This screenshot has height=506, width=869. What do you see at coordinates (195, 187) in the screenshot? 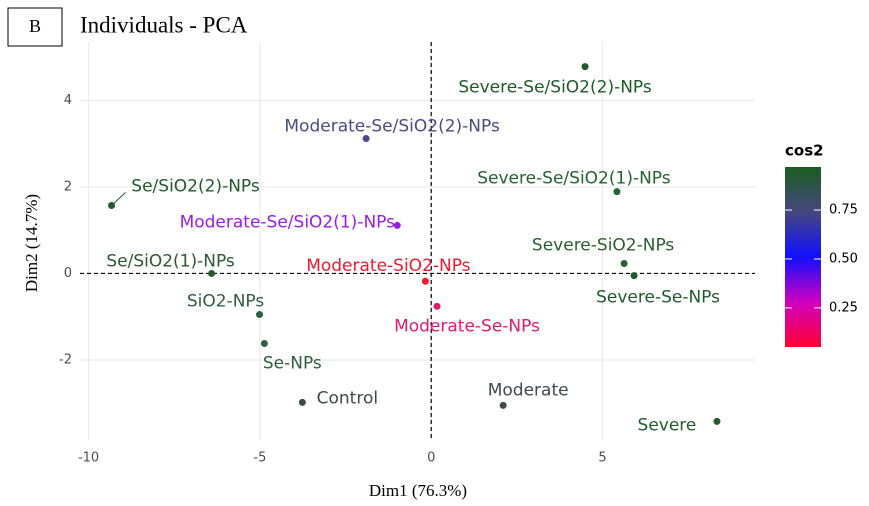
I see `point-label: Se/SiO2(2)-NPs` at bounding box center [195, 187].